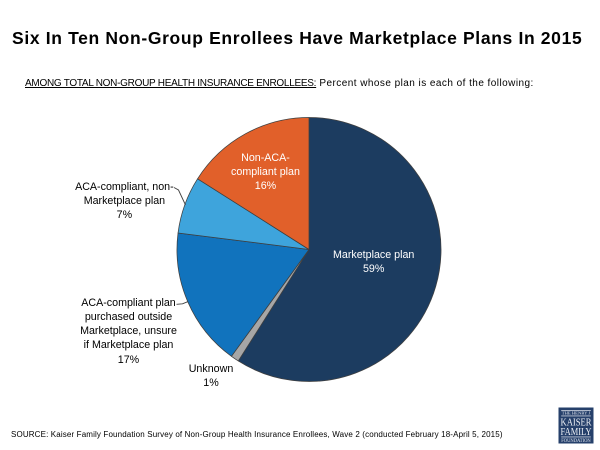  Describe the element at coordinates (576, 432) in the screenshot. I see `svg-text: FAMILY` at that location.